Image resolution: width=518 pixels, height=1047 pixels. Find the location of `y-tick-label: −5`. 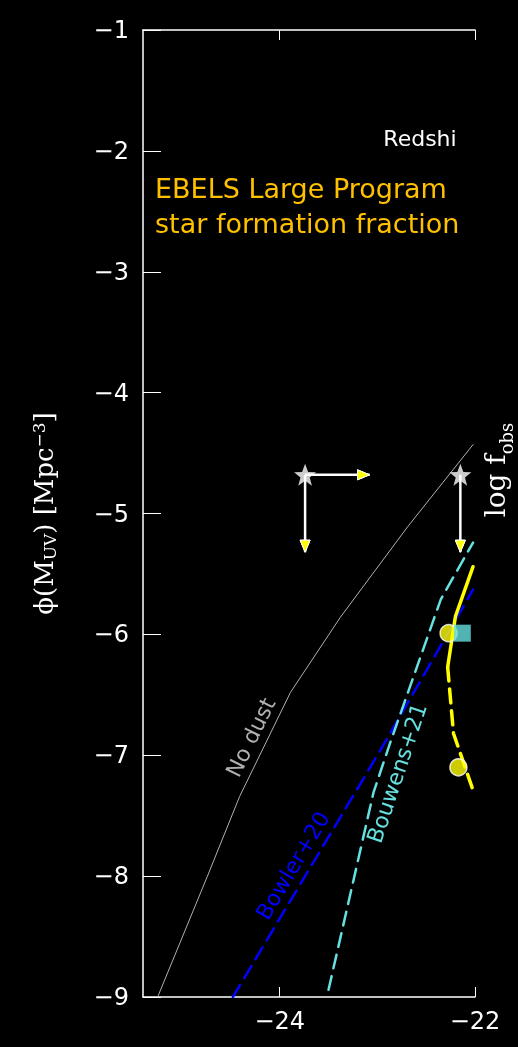

y-tick-label: −5 is located at coordinates (111, 513).